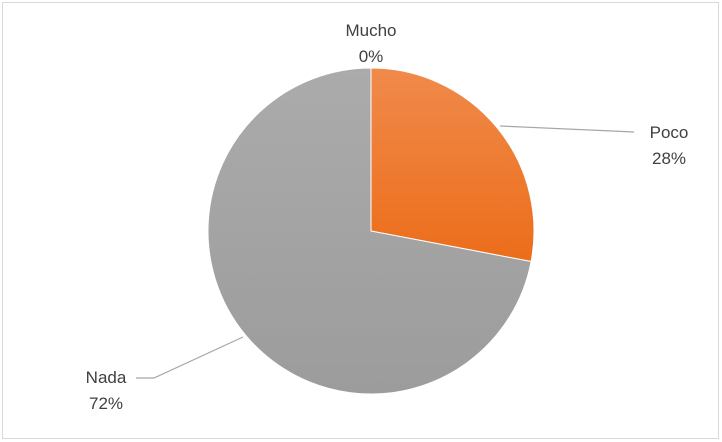 The image size is (722, 442). Describe the element at coordinates (567, 129) in the screenshot. I see `leader-line-poco` at that location.